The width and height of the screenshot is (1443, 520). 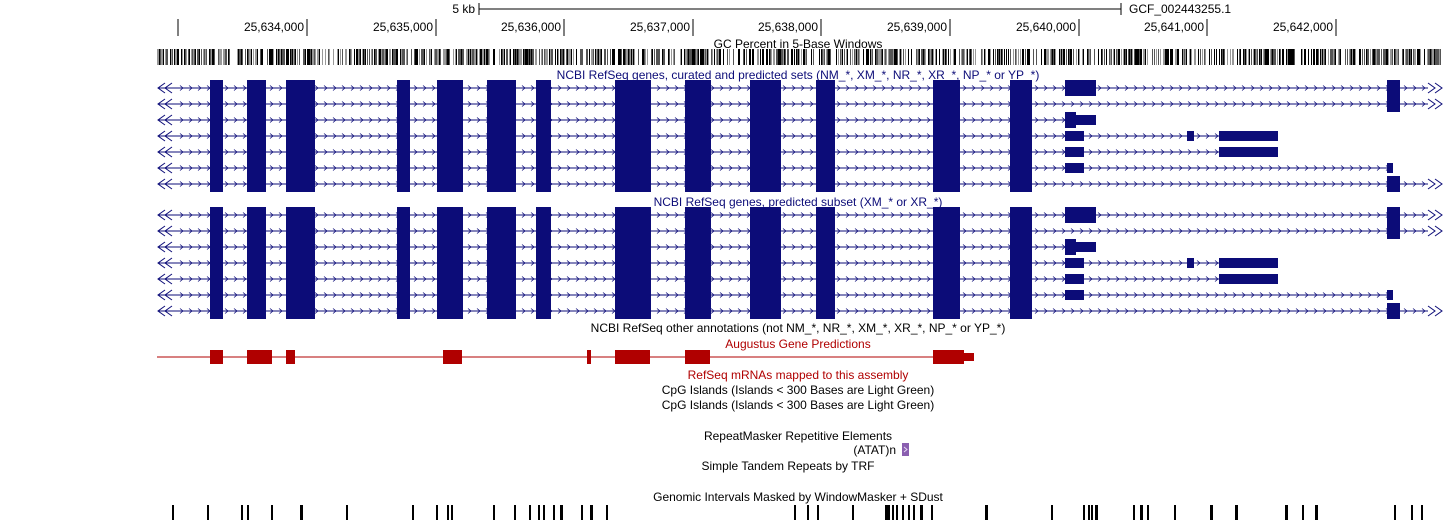 I want to click on augustus-utr, so click(x=969, y=357).